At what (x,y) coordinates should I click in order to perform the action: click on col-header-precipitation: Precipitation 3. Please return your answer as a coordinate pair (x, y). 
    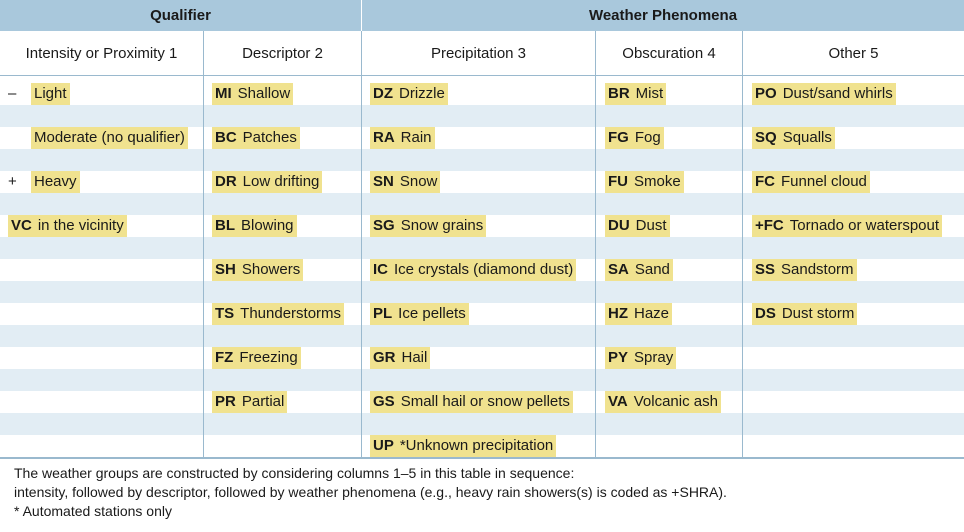
    Looking at the image, I should click on (478, 53).